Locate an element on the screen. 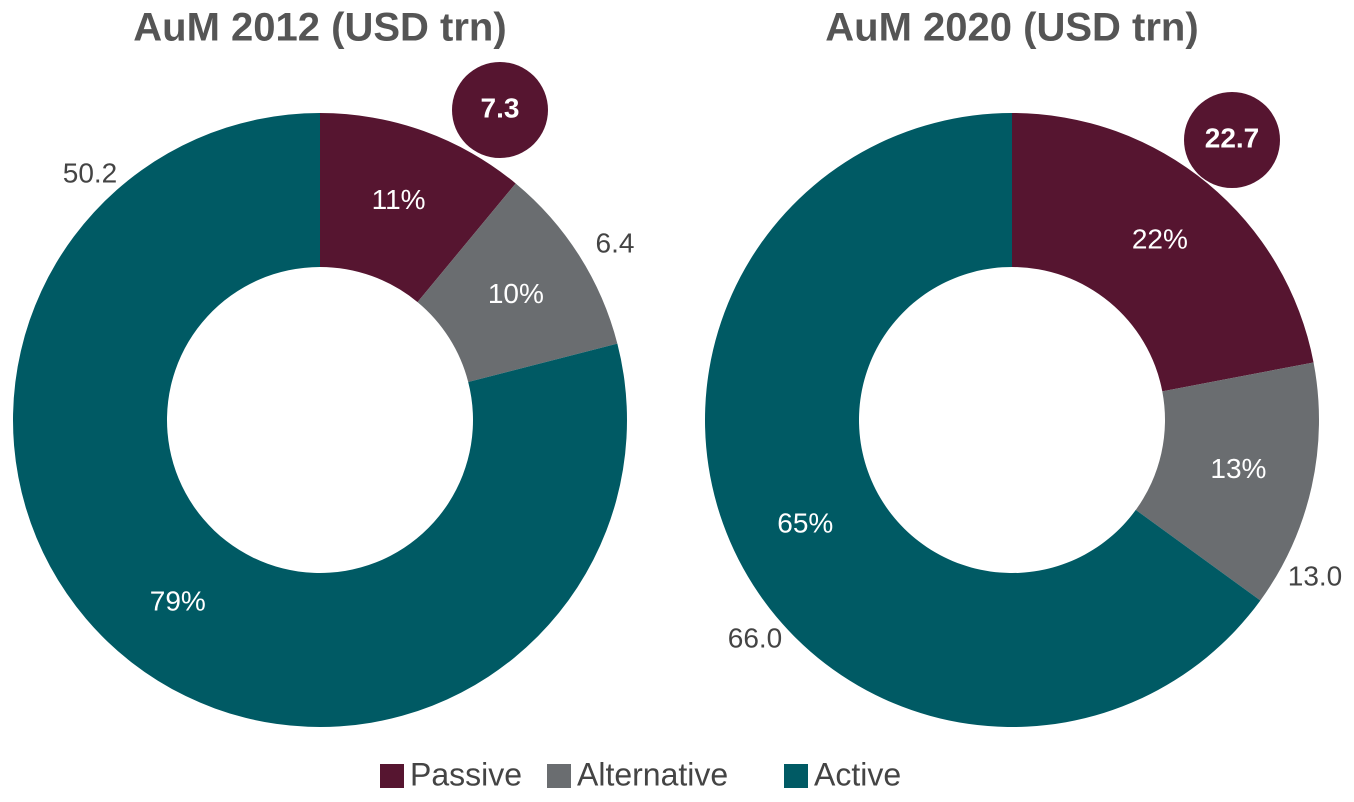 This screenshot has height=802, width=1354. chart-title: AuM 2020 (USD trn) is located at coordinates (1011, 28).